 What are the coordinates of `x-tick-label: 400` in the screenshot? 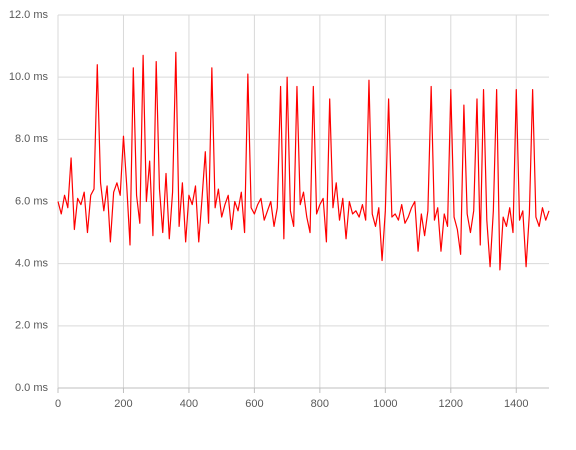 It's located at (189, 404).